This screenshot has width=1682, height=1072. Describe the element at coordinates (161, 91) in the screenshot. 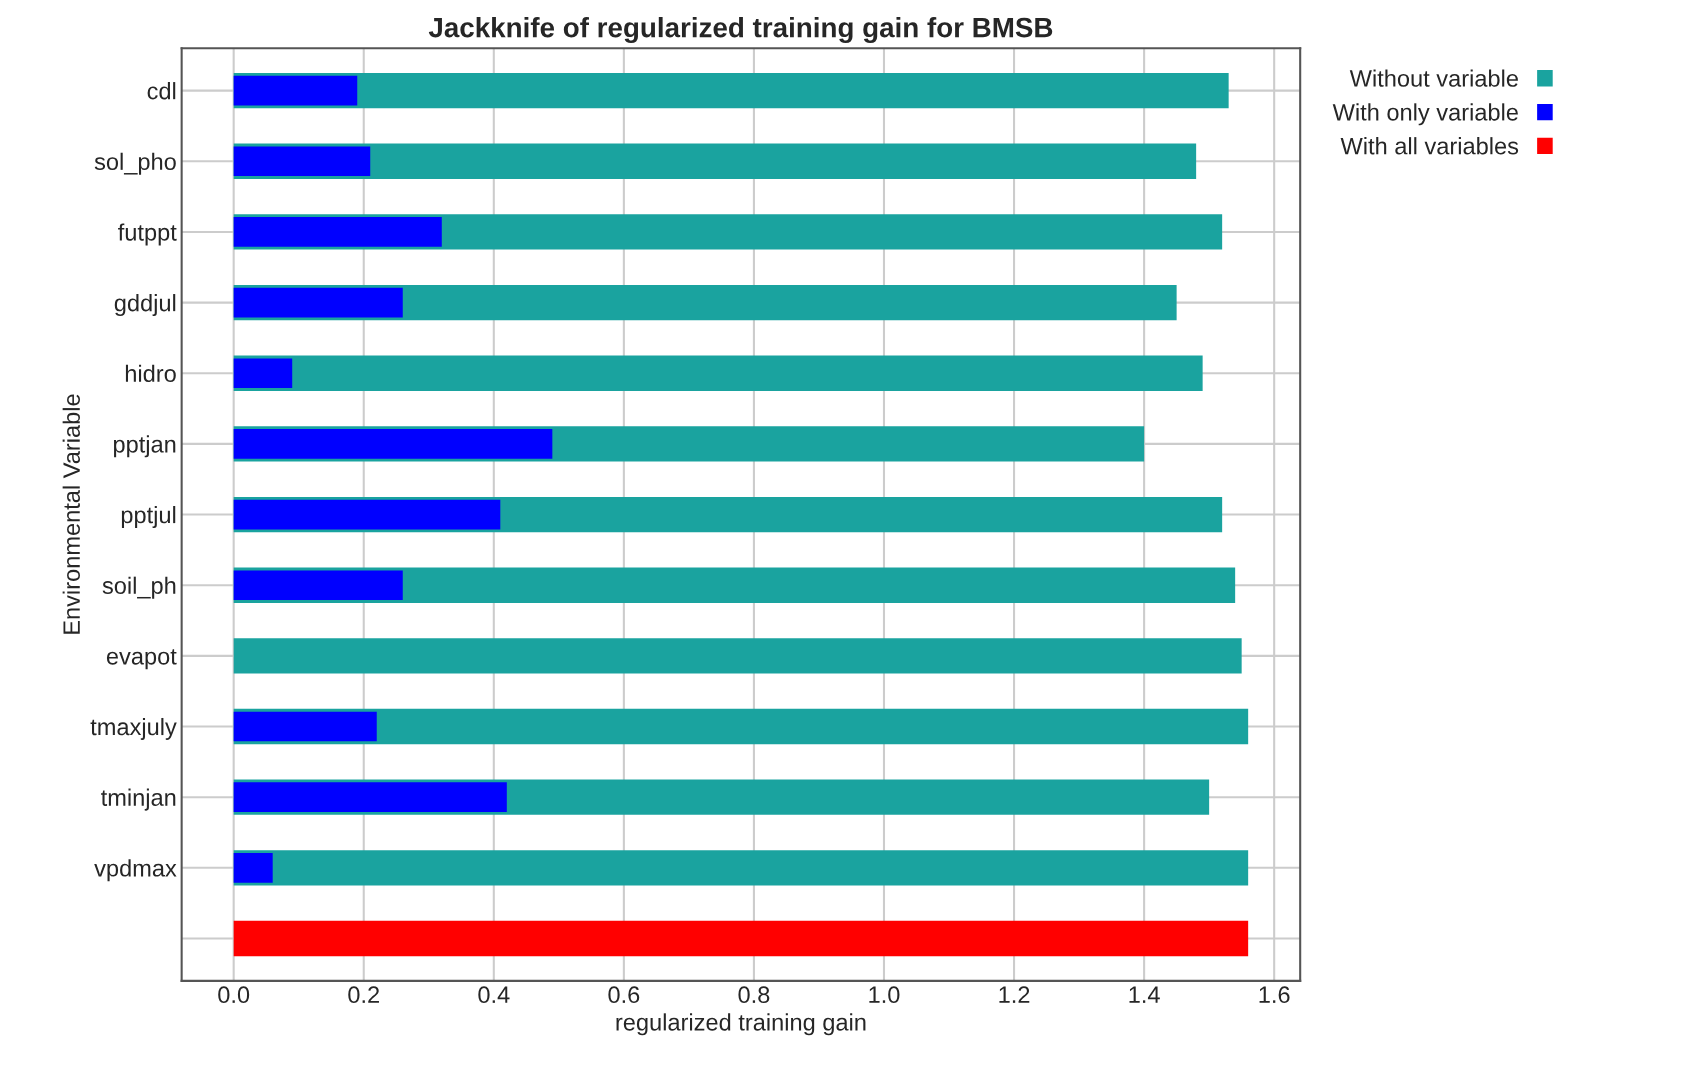

I see `y-tick-label: cdl` at that location.